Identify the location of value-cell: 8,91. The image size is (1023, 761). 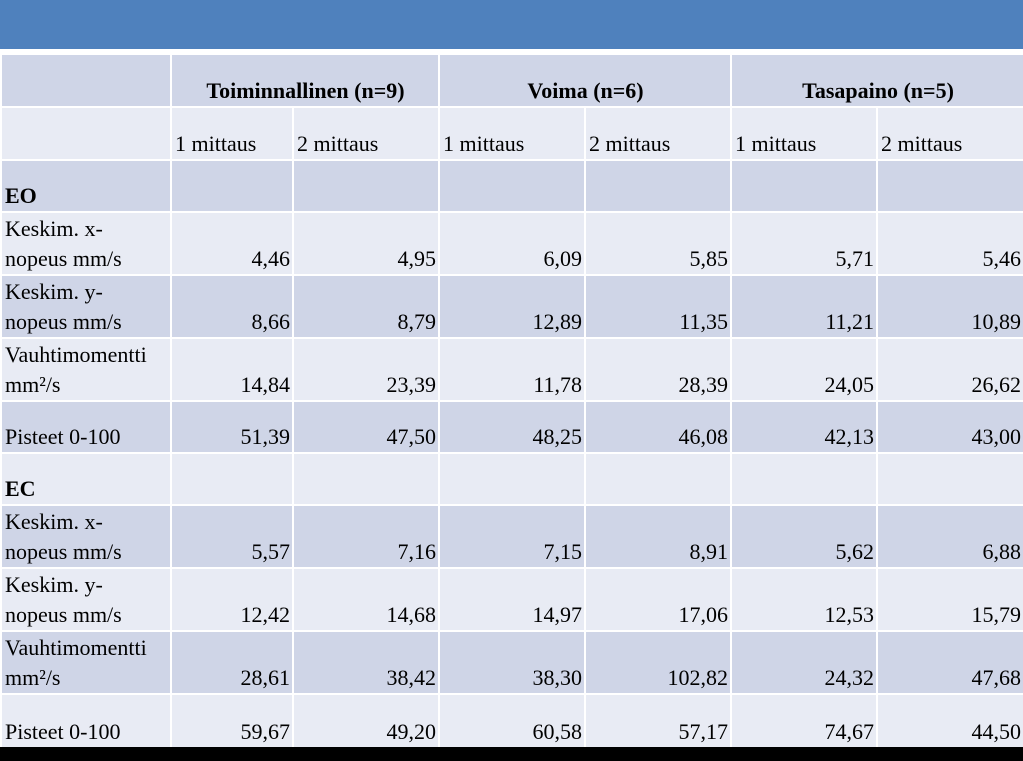
(658, 536).